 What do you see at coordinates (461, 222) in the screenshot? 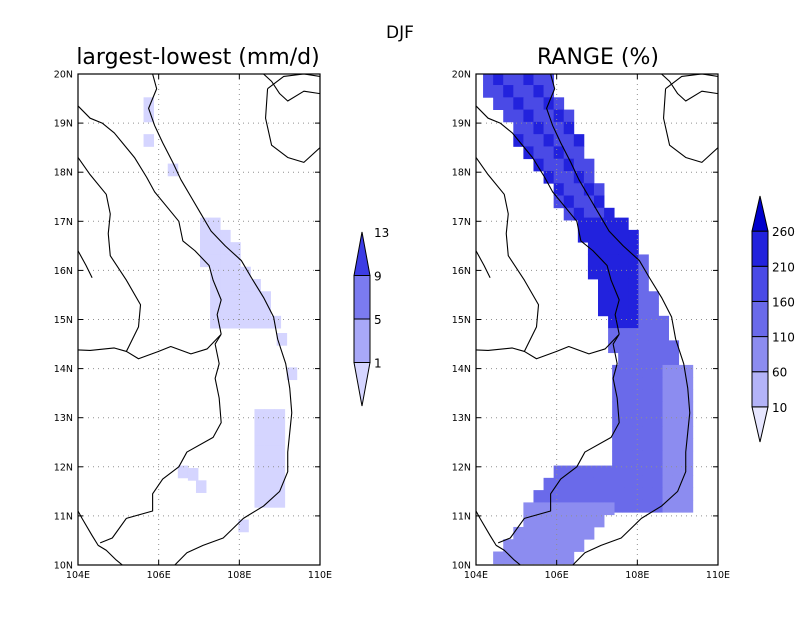
I see `lat-tick-label: 17N` at bounding box center [461, 222].